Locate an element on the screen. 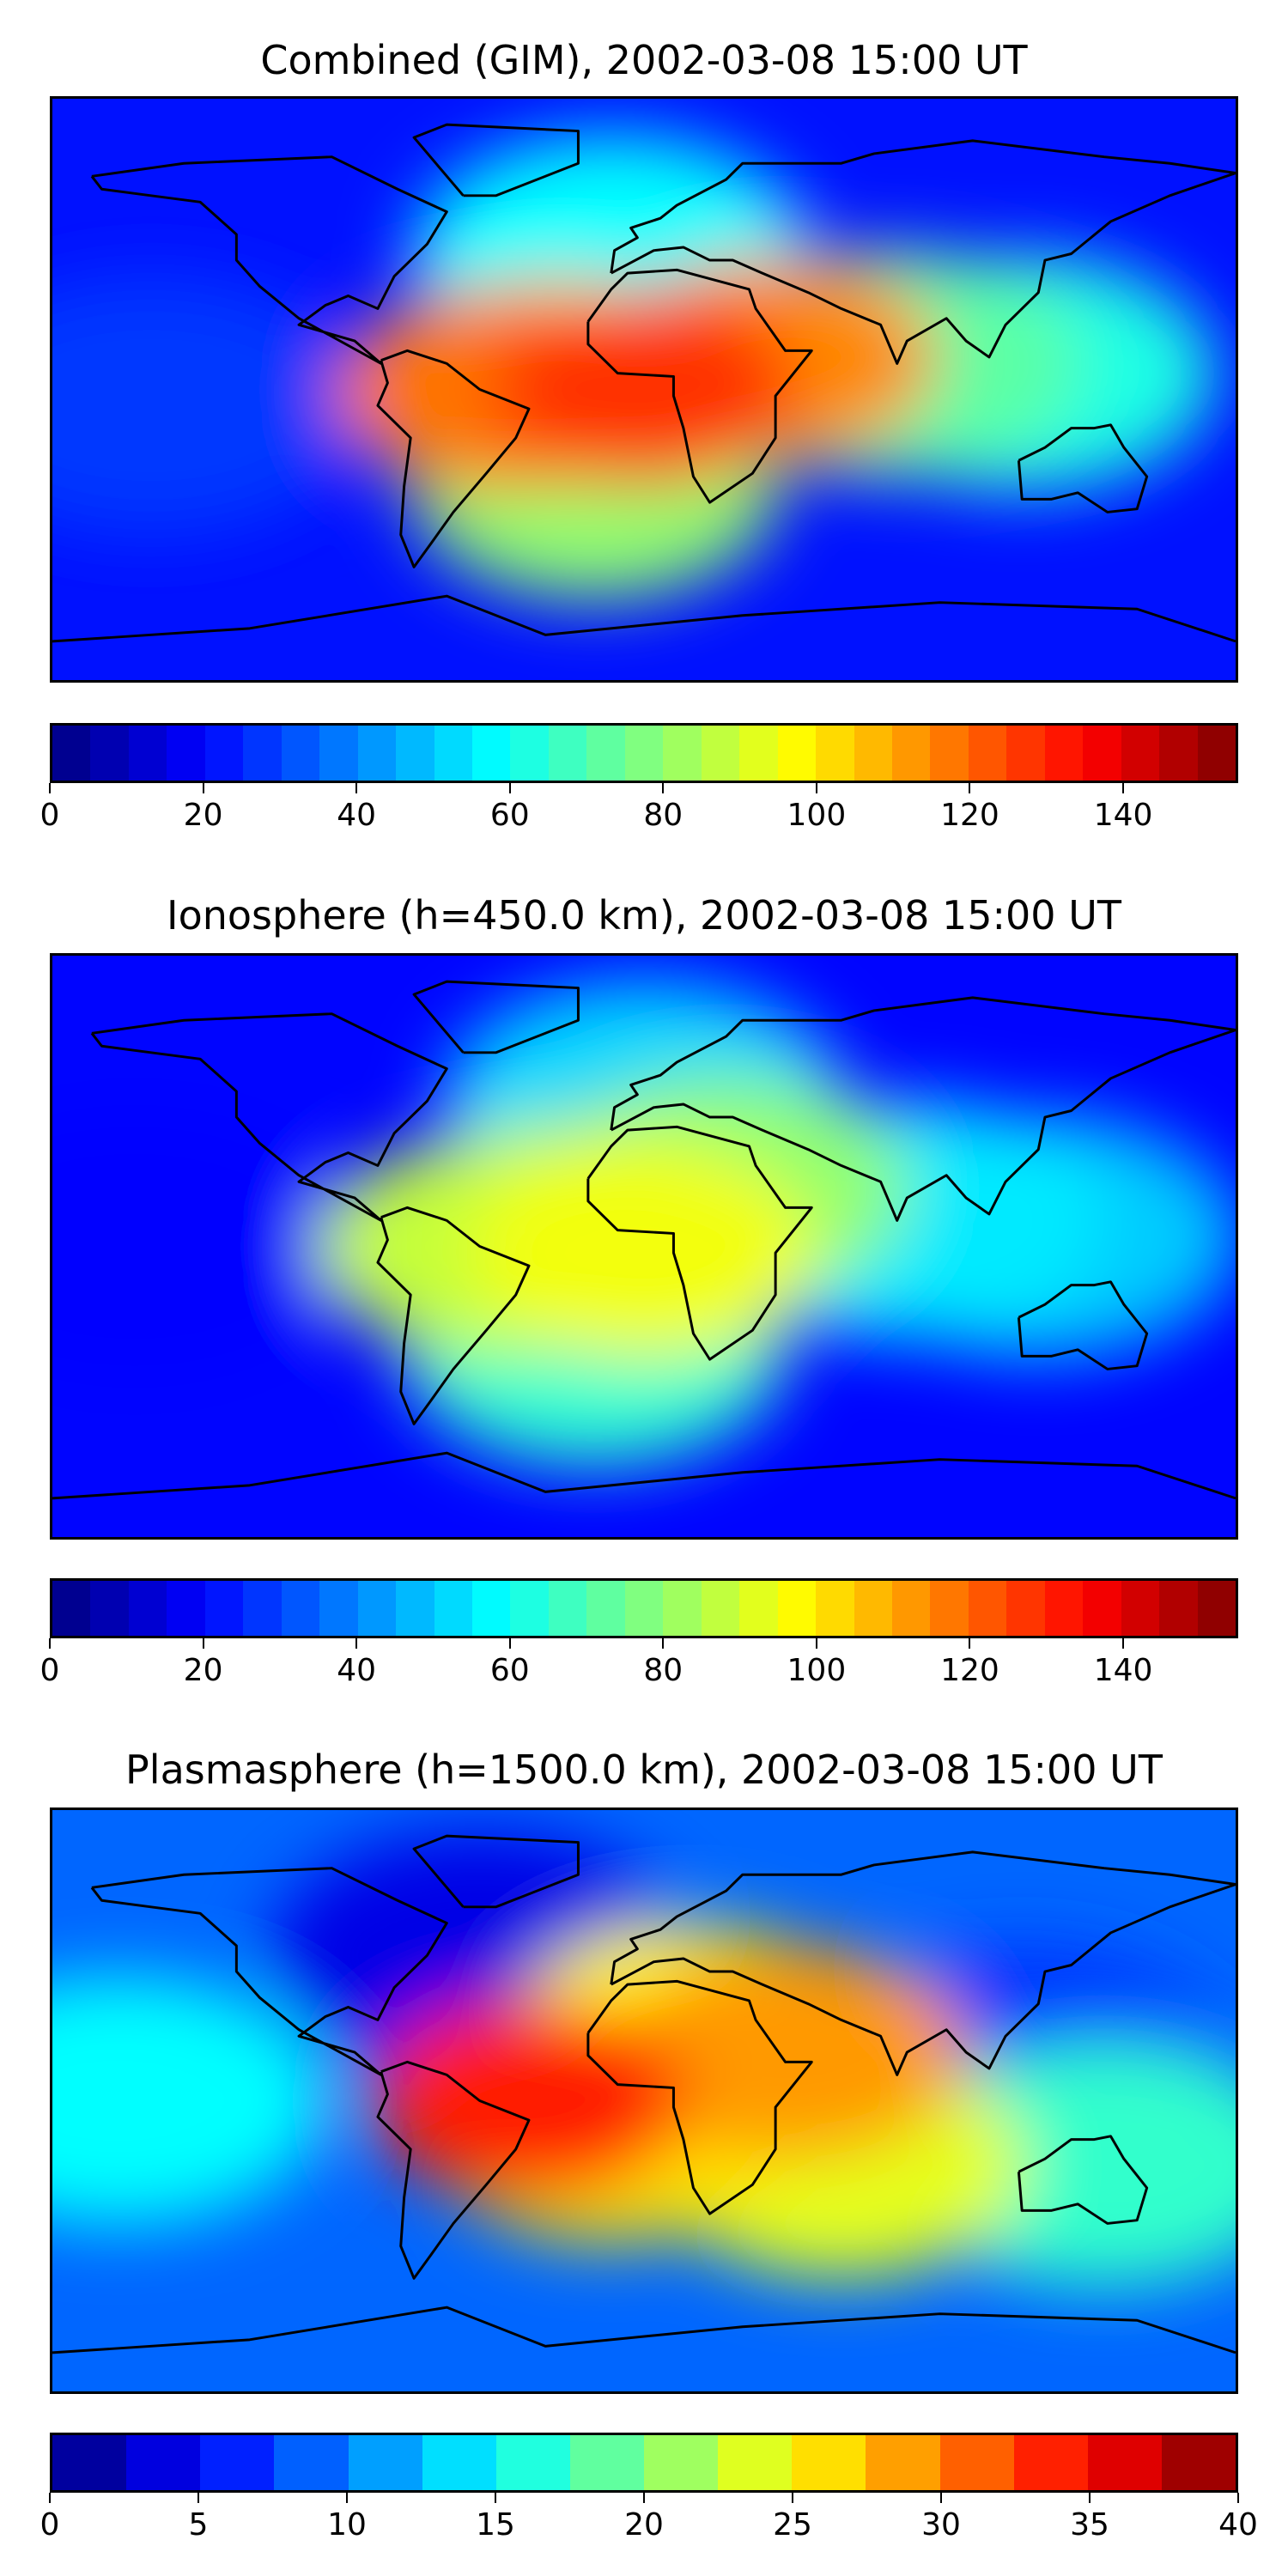 This screenshot has height=2576, width=1288. panel-3-colorbar: 0 5 10 15 20 25 30 35 40 is located at coordinates (649, 2488).